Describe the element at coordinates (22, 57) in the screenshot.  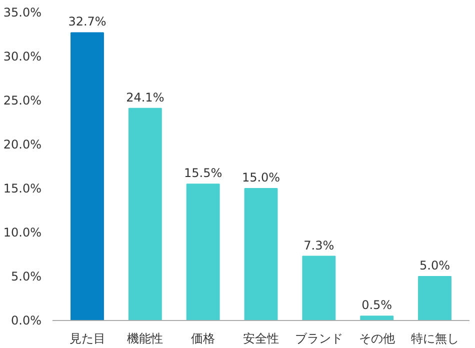
I see `y-tick-label: 30.0%` at that location.